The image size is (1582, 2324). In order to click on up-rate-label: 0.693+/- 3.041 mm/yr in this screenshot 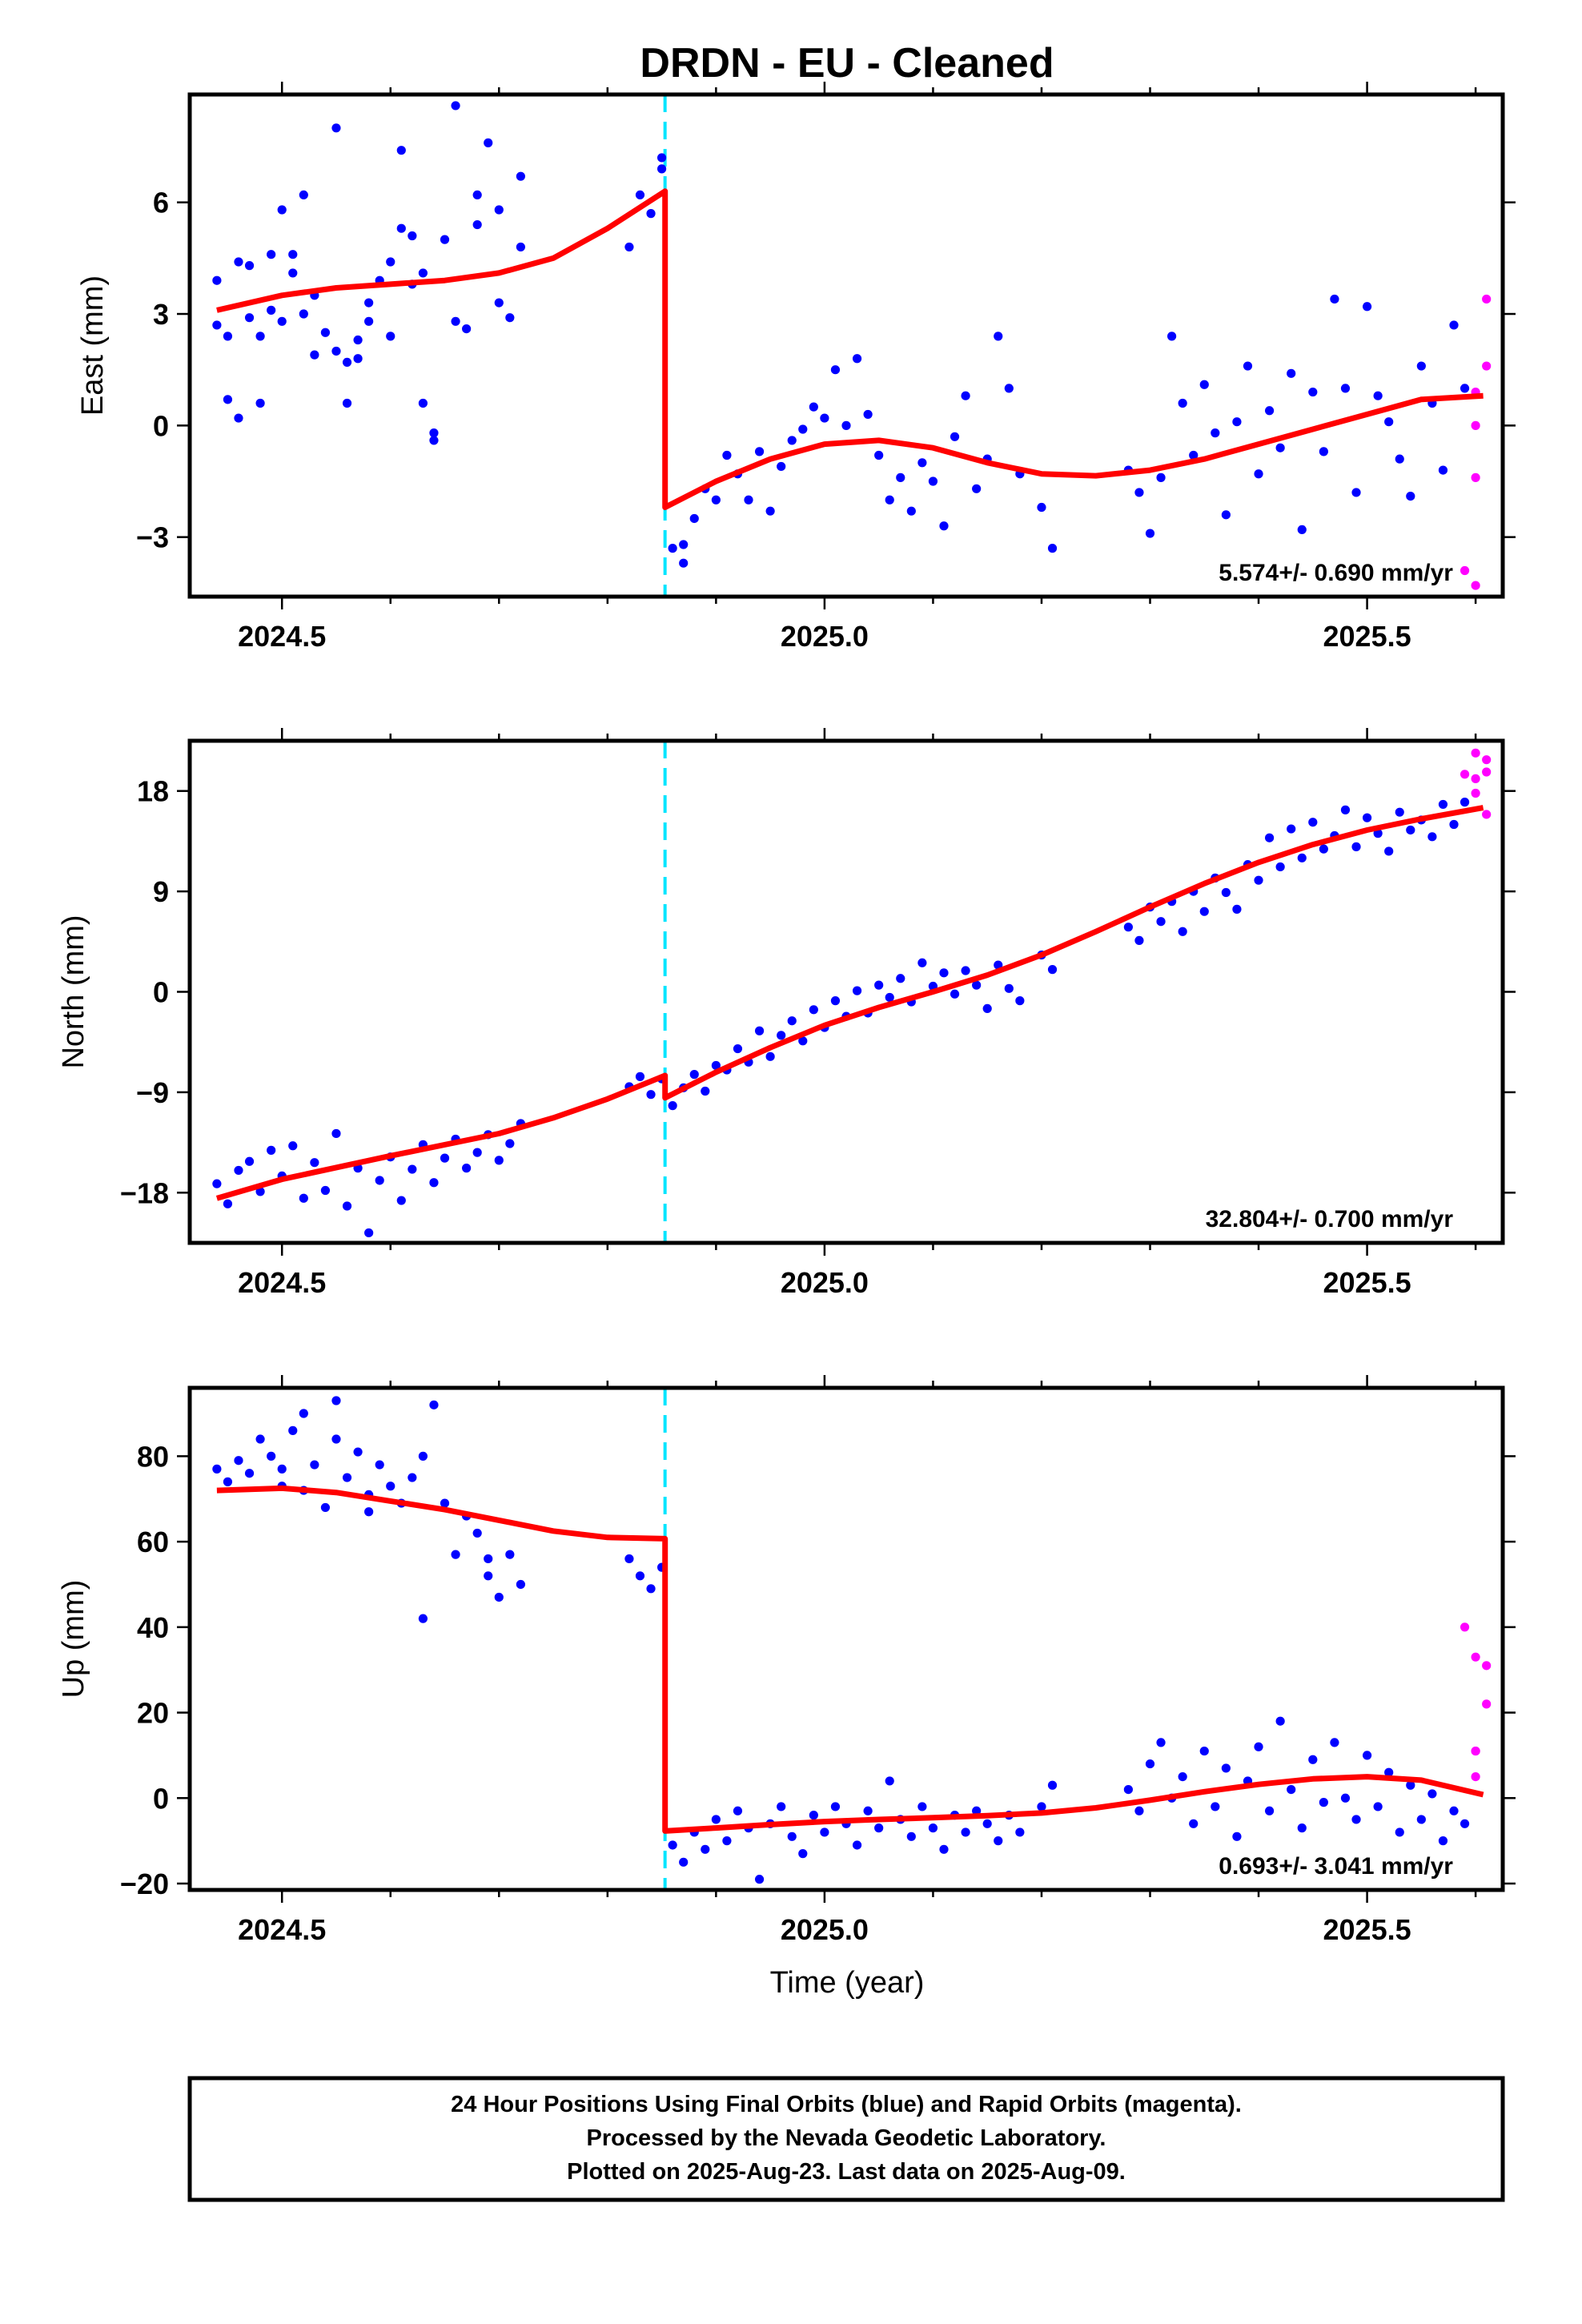, I will do `click(1336, 1867)`.